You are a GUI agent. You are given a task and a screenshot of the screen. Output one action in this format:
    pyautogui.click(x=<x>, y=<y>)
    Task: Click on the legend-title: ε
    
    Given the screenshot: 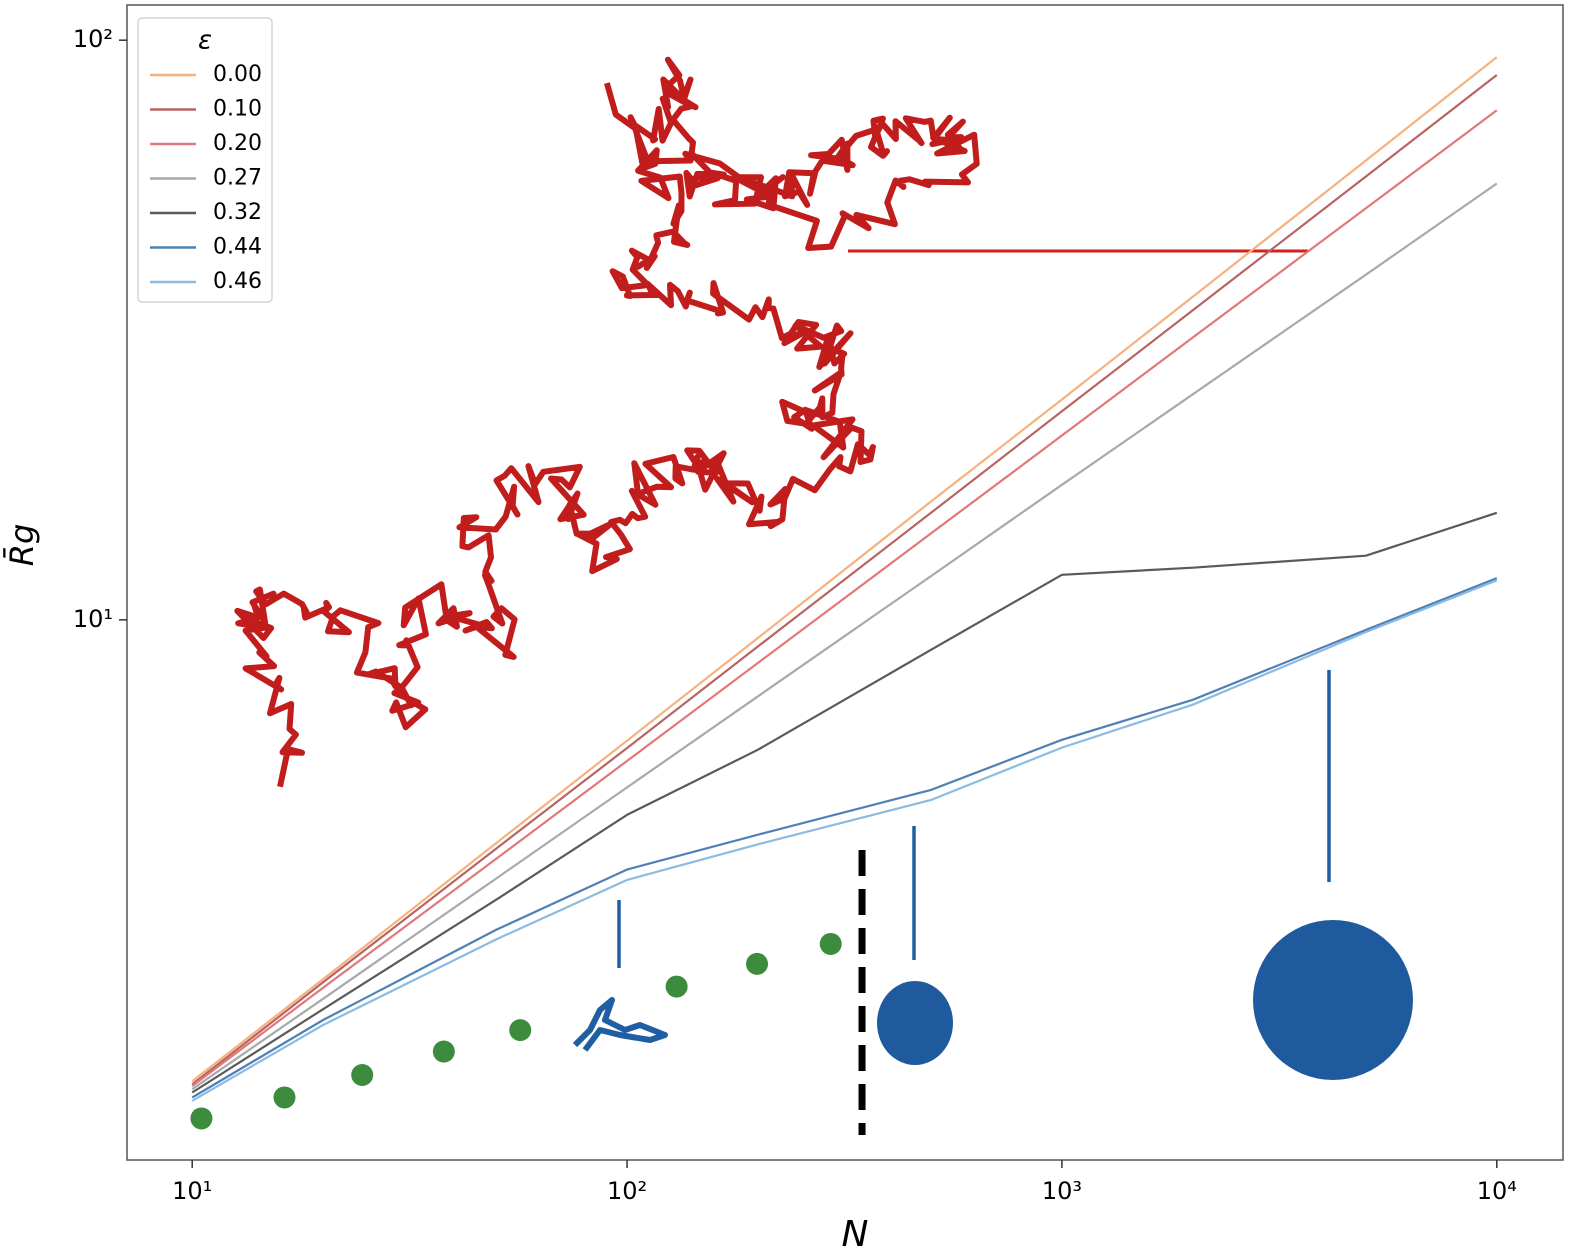 What is the action you would take?
    pyautogui.click(x=205, y=41)
    